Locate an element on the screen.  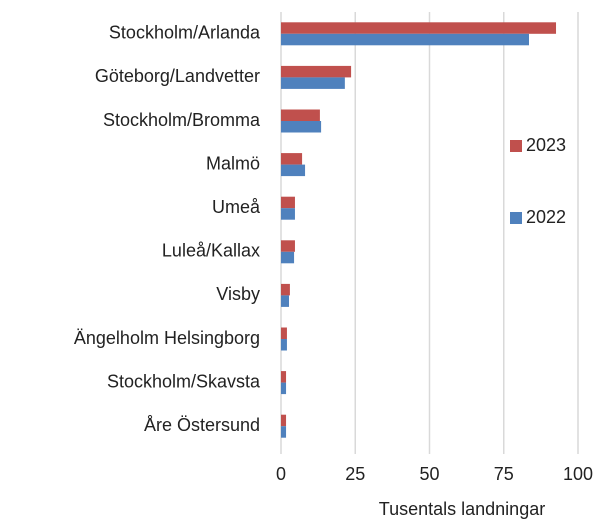
y-tick-label: Stockholm/Bromma is located at coordinates (182, 120).